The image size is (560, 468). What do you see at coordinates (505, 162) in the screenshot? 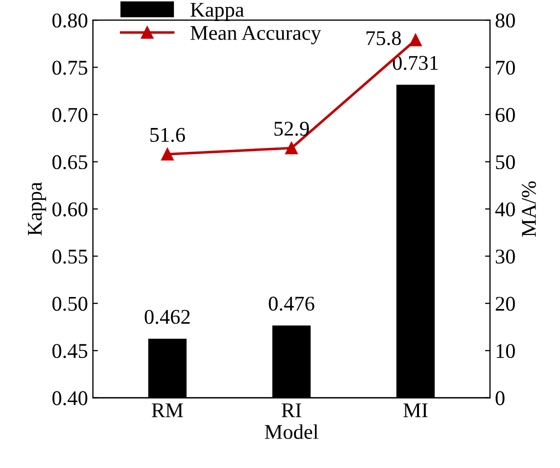
I see `y2-tick-label: 50` at bounding box center [505, 162].